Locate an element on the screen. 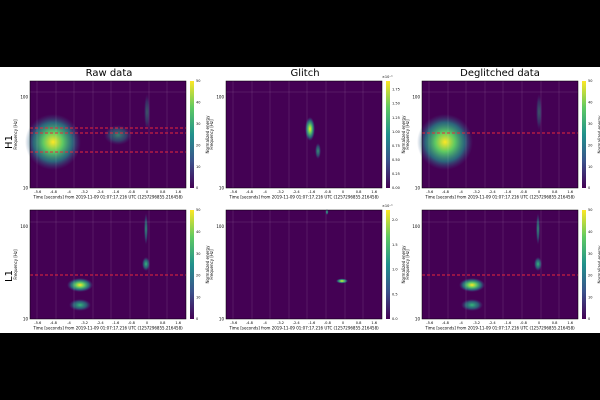 The image size is (600, 400). row-label-l1: L1 is located at coordinates (9, 276).